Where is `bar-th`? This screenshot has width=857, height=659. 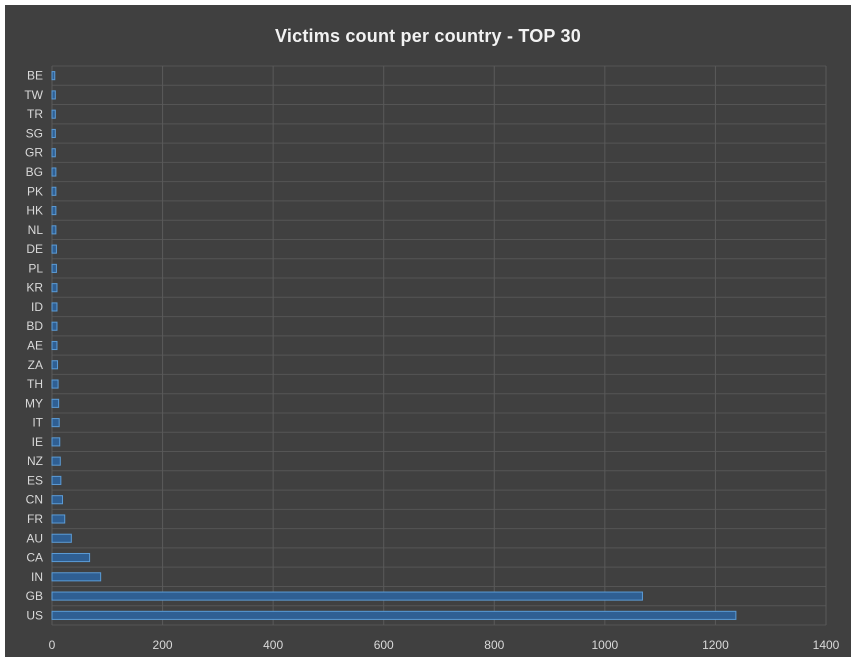
bar-th is located at coordinates (55, 384).